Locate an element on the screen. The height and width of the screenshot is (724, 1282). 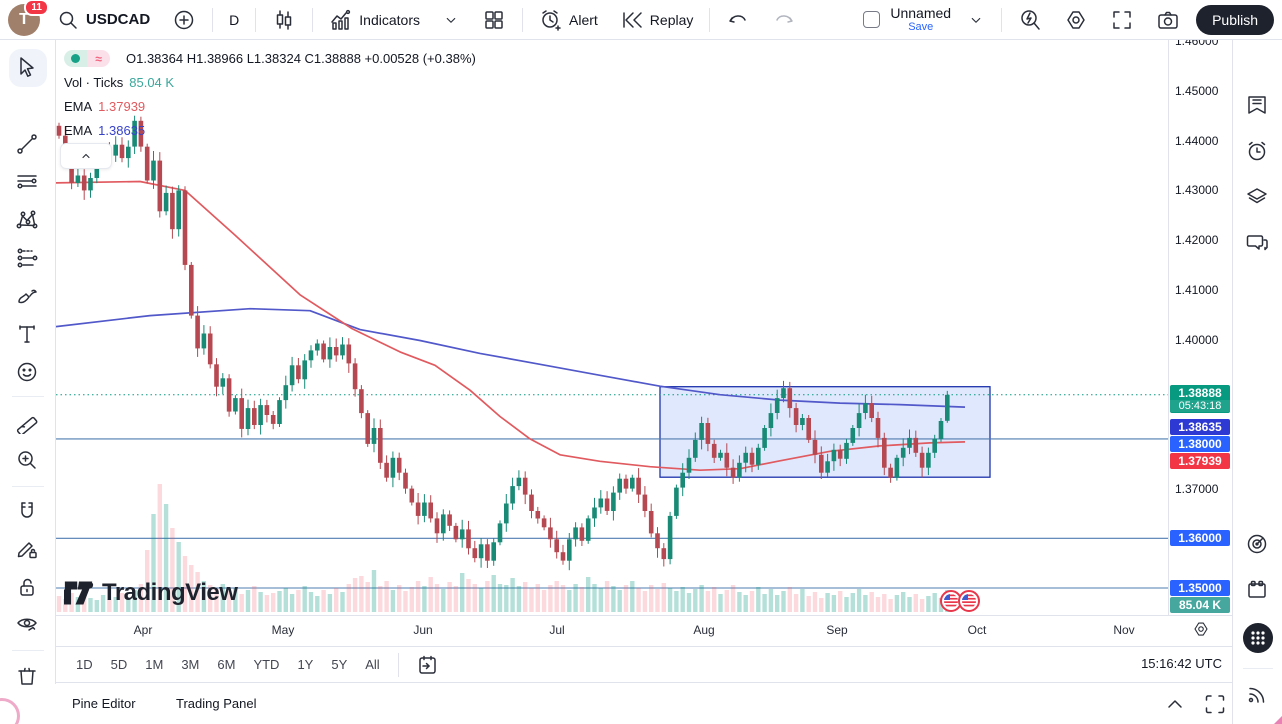
measure-tool-button is located at coordinates (28, 423).